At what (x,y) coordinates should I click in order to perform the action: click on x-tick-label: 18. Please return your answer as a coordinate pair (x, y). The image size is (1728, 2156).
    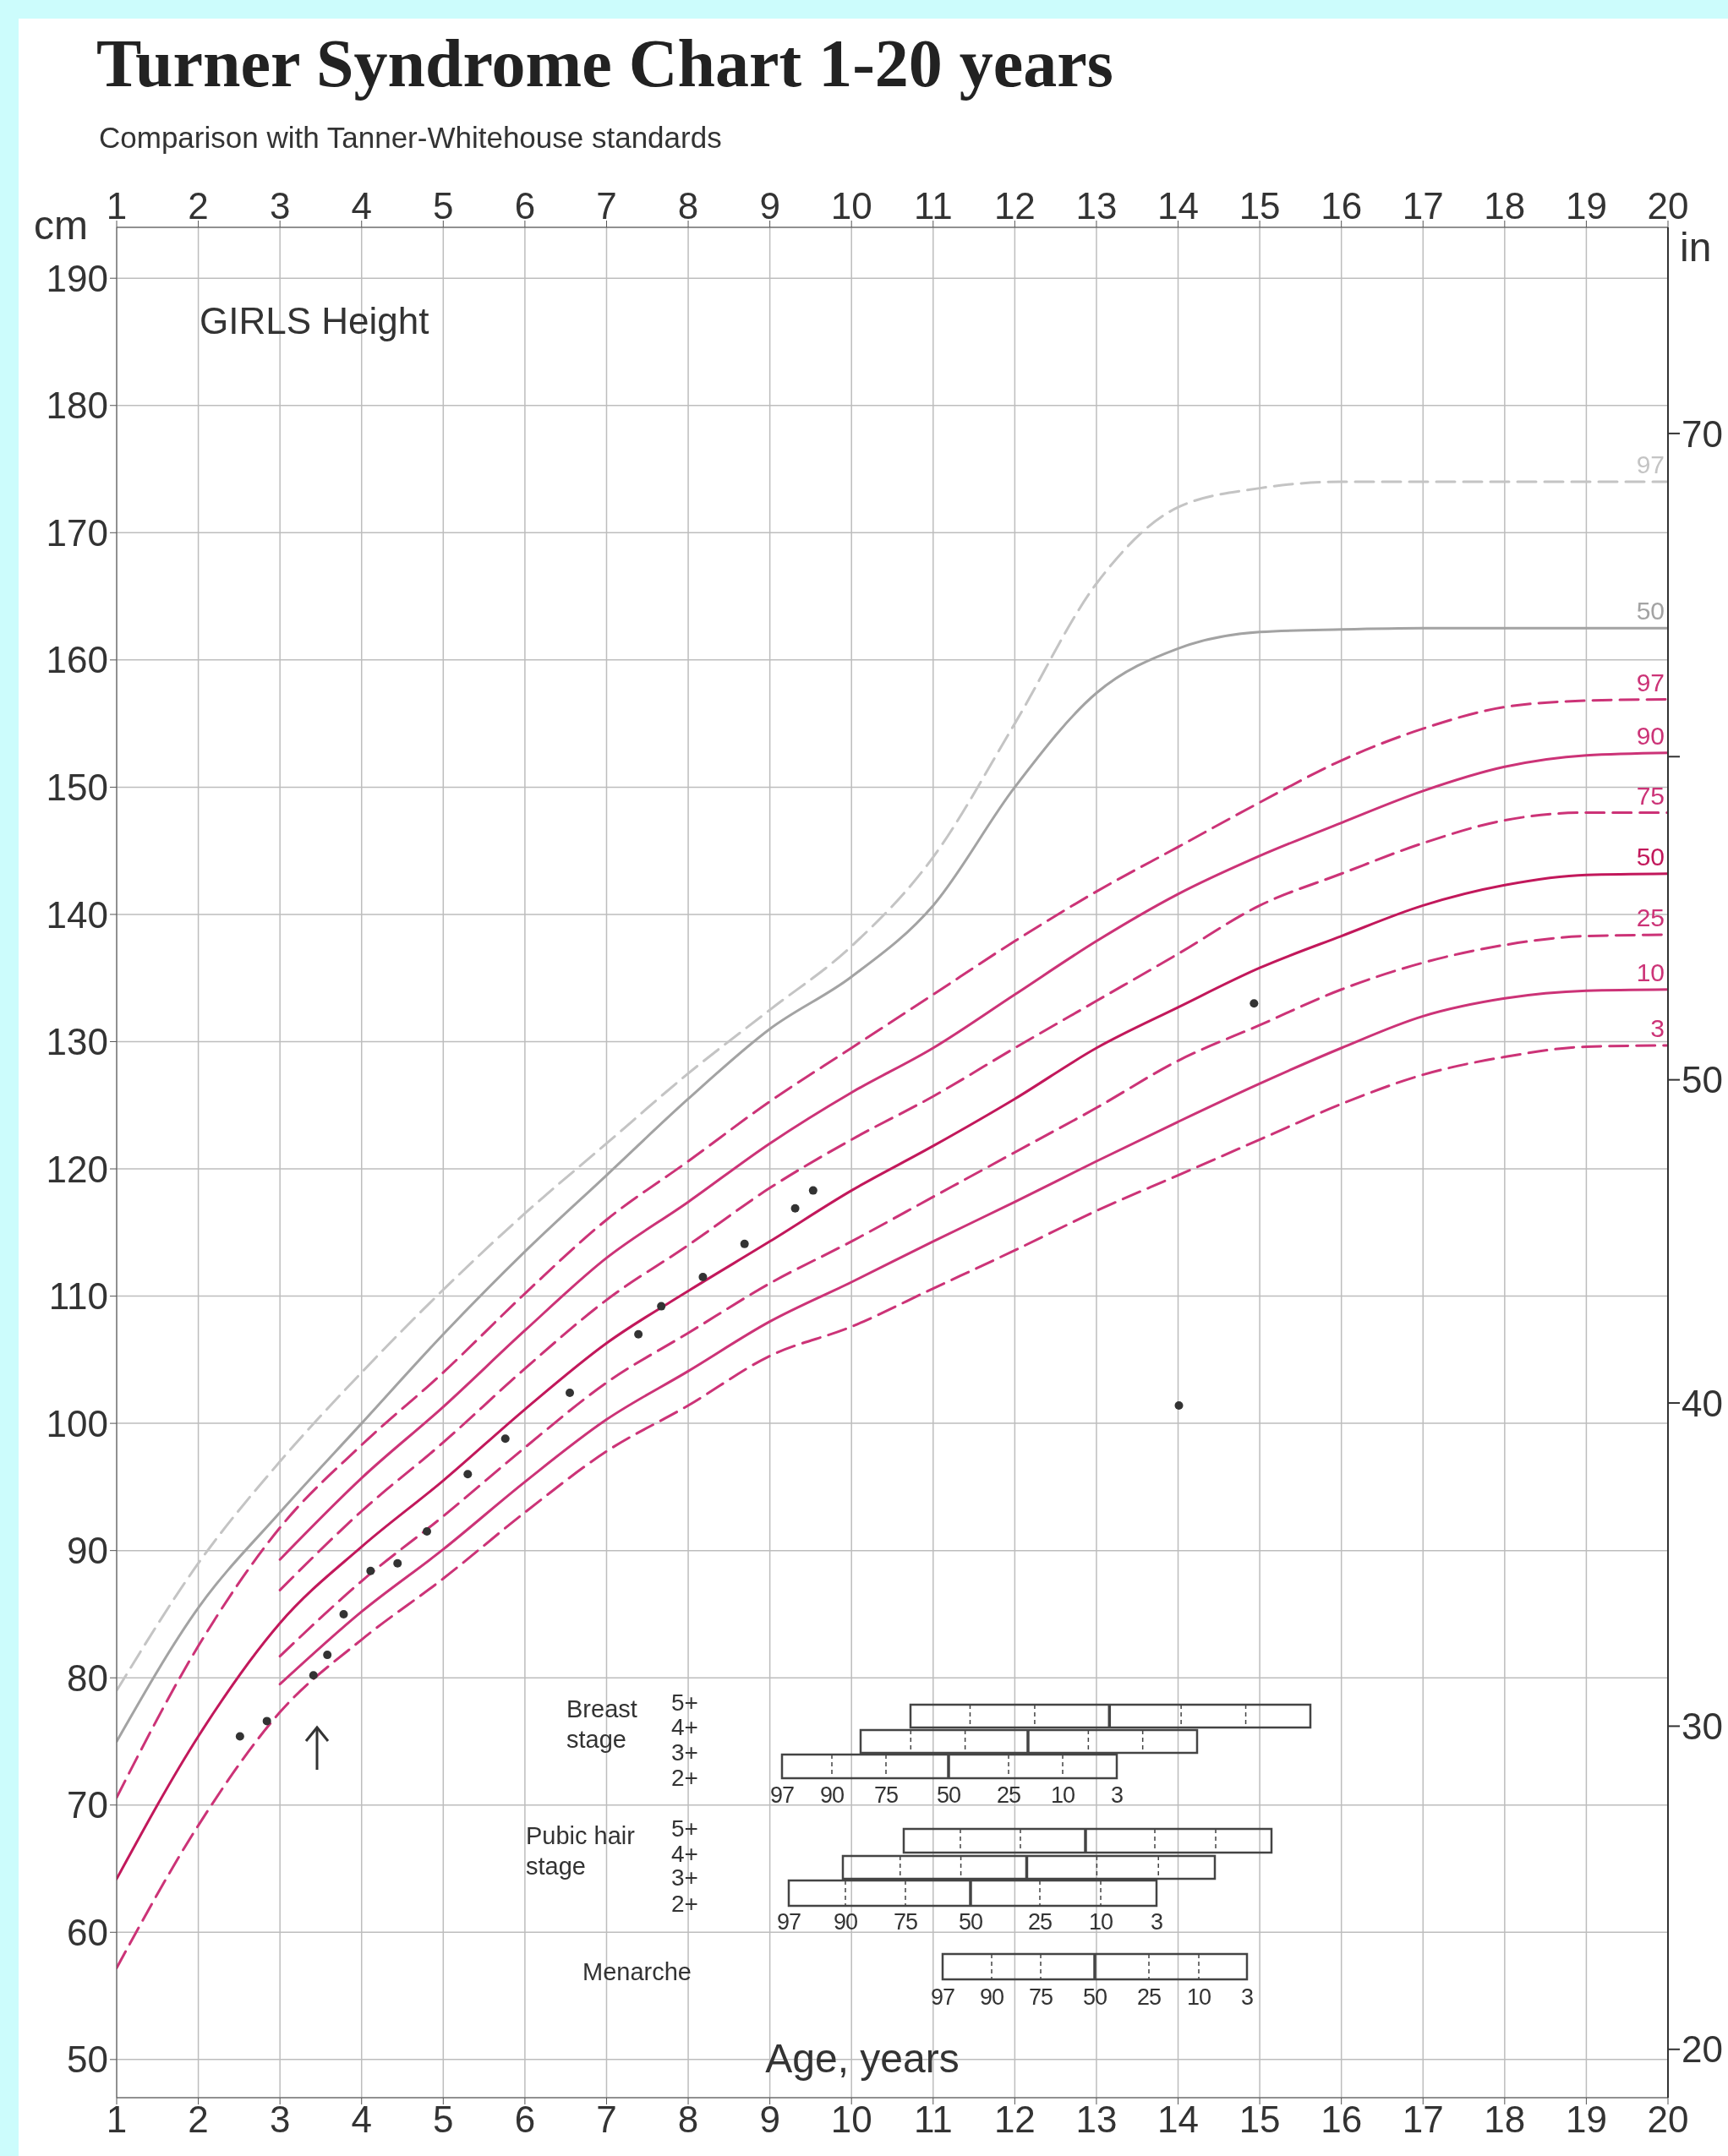
    Looking at the image, I should click on (1505, 206).